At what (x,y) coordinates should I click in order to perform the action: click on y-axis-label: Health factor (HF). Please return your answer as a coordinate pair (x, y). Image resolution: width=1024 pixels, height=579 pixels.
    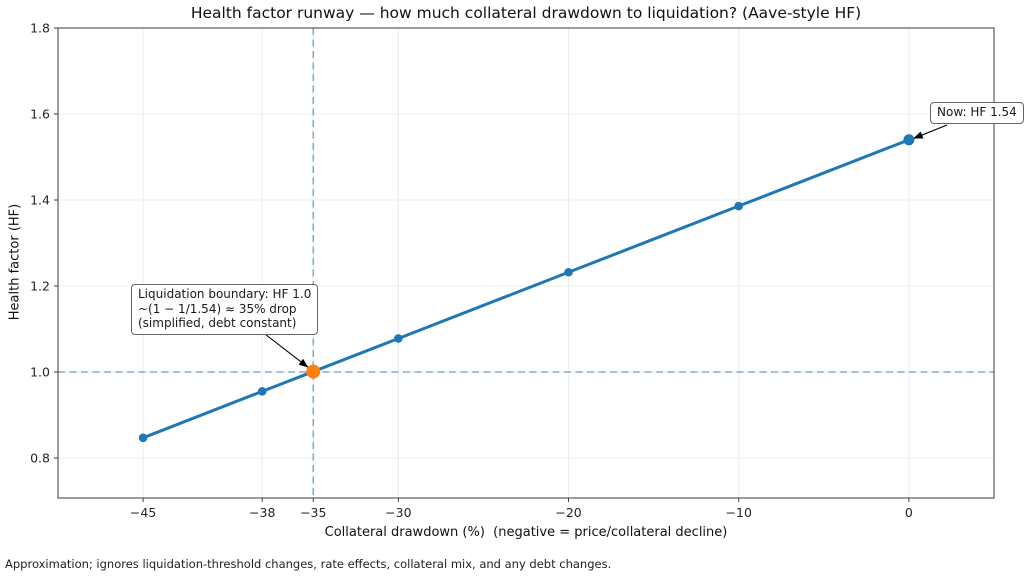
    Looking at the image, I should click on (15, 262).